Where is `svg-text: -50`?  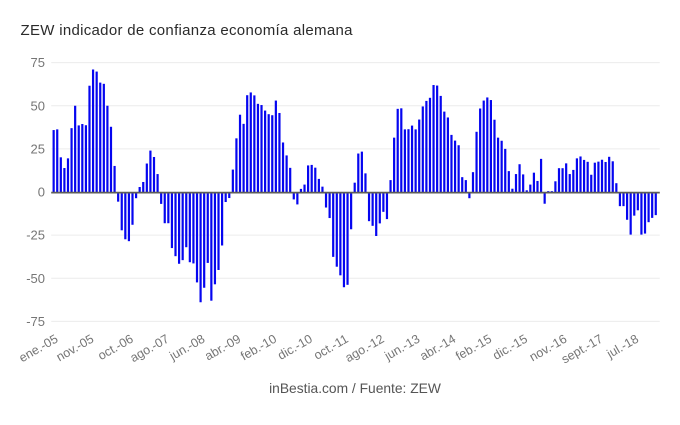 svg-text: -50 is located at coordinates (35, 278).